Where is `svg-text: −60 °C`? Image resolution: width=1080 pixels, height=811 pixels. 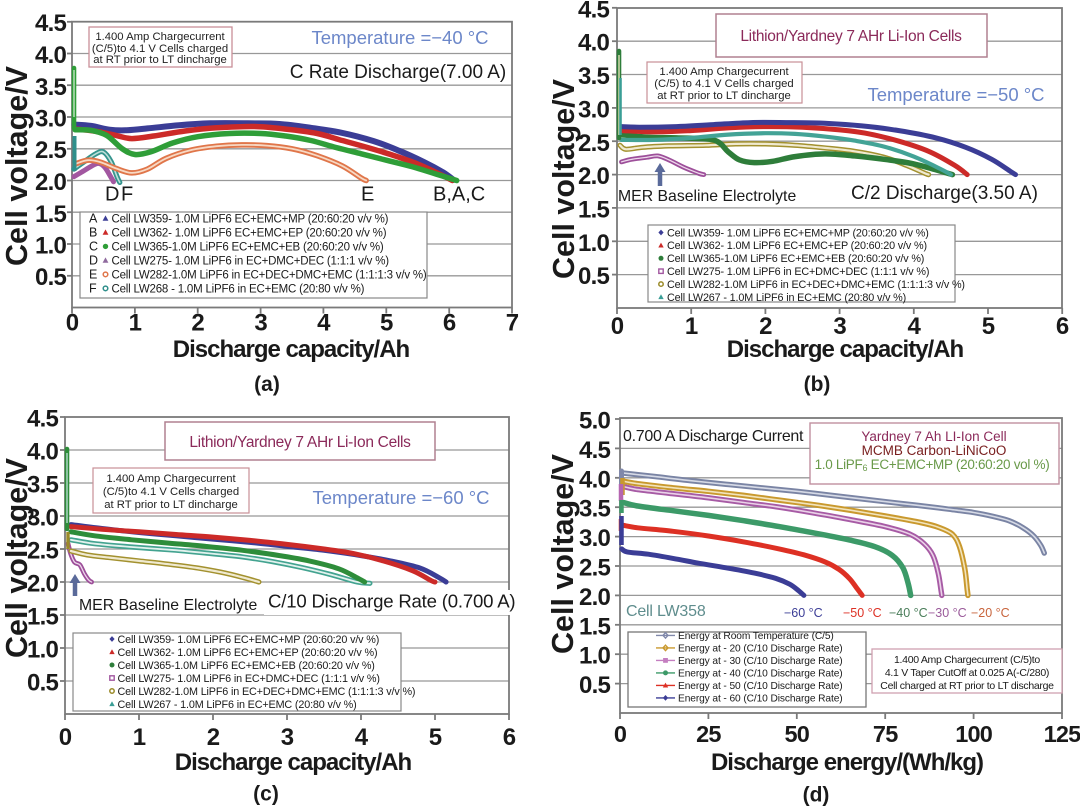
svg-text: −60 °C is located at coordinates (803, 613).